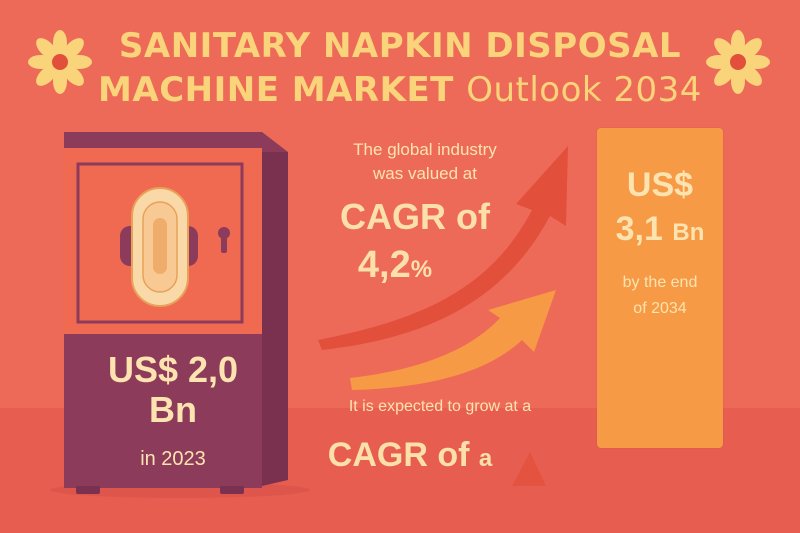 The image size is (800, 533). I want to click on pillar-number: 3,1, so click(639, 229).